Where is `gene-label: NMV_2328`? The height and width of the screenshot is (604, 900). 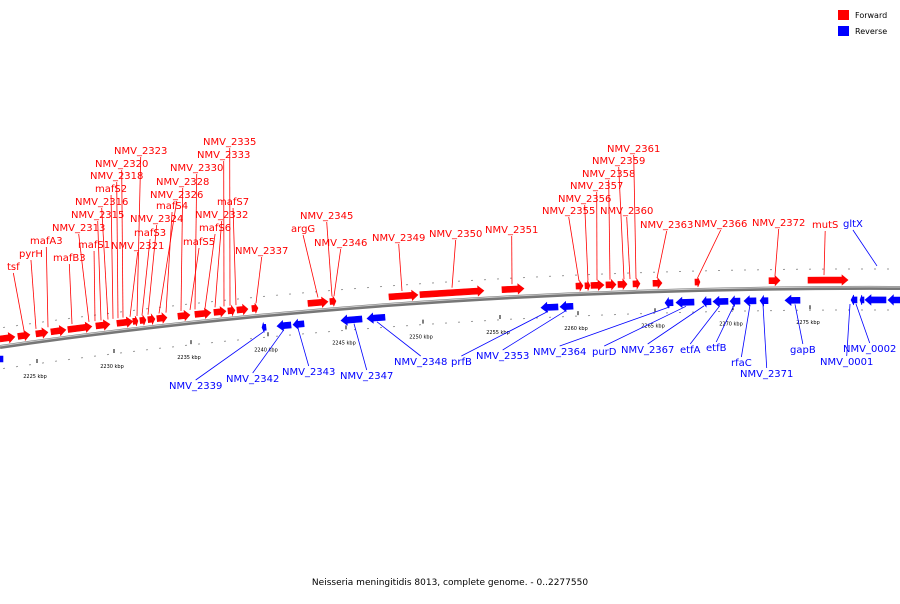 gene-label: NMV_2328 is located at coordinates (182, 182).